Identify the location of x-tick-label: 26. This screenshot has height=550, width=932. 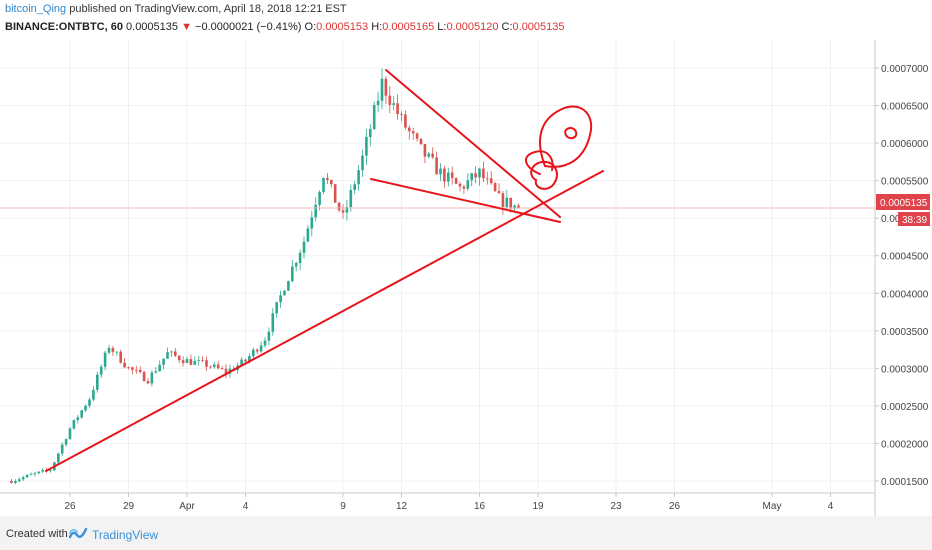
(70, 506).